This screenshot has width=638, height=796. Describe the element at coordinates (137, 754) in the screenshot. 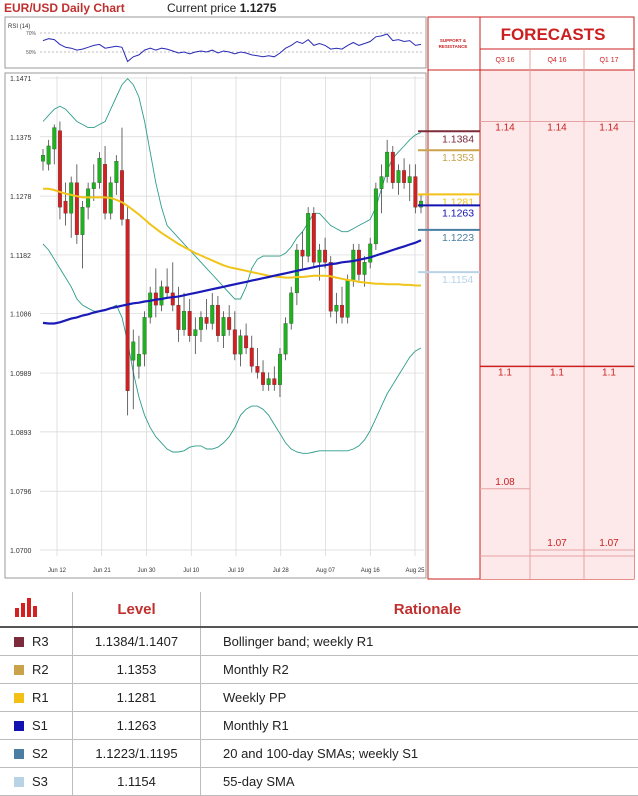

I see `level-value: 1.1223/1.1195` at that location.